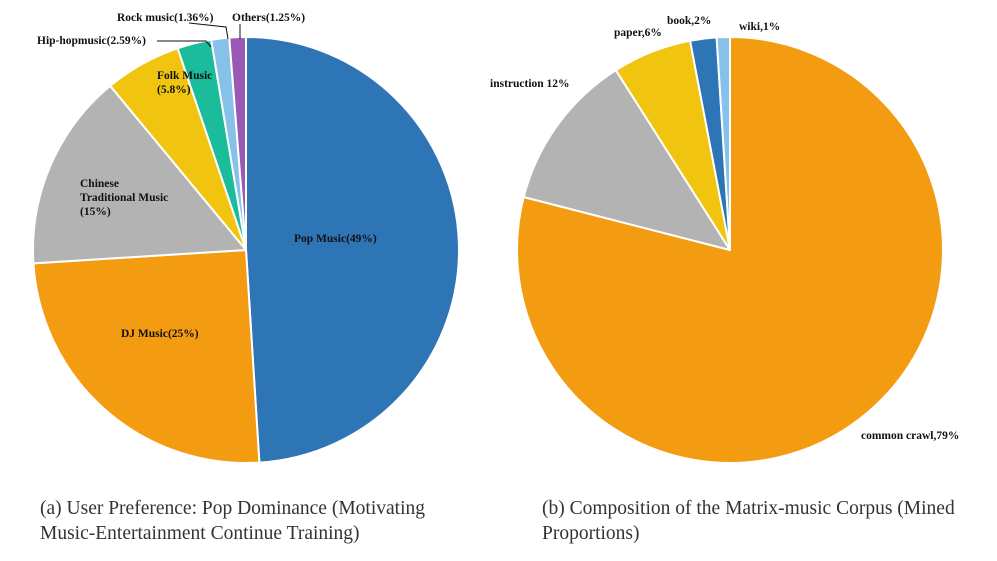  What do you see at coordinates (184, 44) in the screenshot?
I see `leader-line-hip-hopmusic` at bounding box center [184, 44].